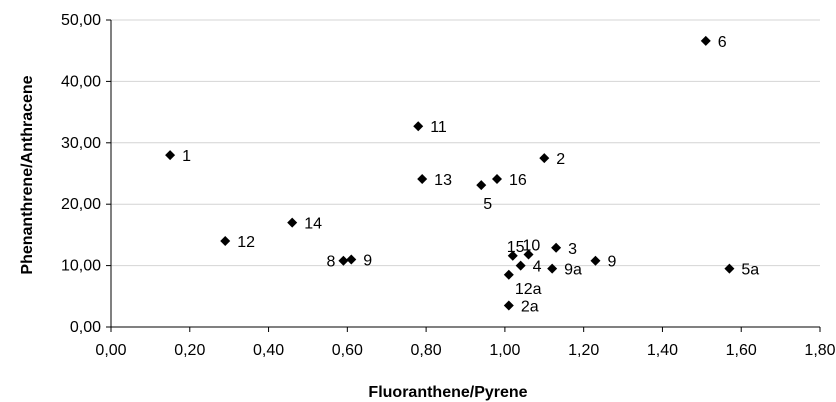  What do you see at coordinates (532, 246) in the screenshot?
I see `point-label: 10` at bounding box center [532, 246].